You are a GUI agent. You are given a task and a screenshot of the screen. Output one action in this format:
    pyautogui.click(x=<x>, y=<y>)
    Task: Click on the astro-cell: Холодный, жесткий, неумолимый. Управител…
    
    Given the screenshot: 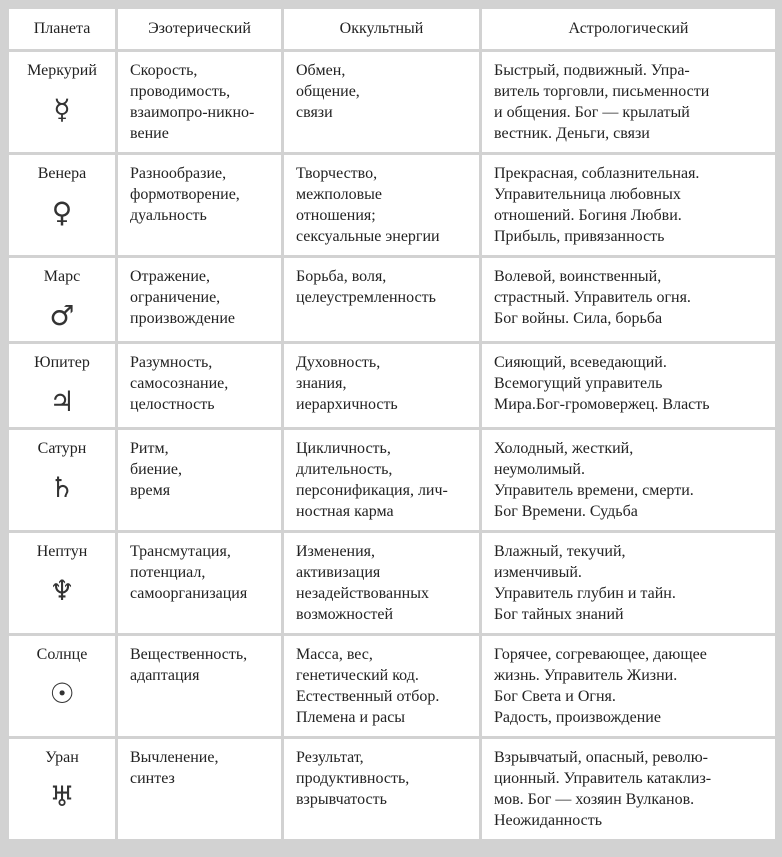 What is the action you would take?
    pyautogui.click(x=628, y=480)
    